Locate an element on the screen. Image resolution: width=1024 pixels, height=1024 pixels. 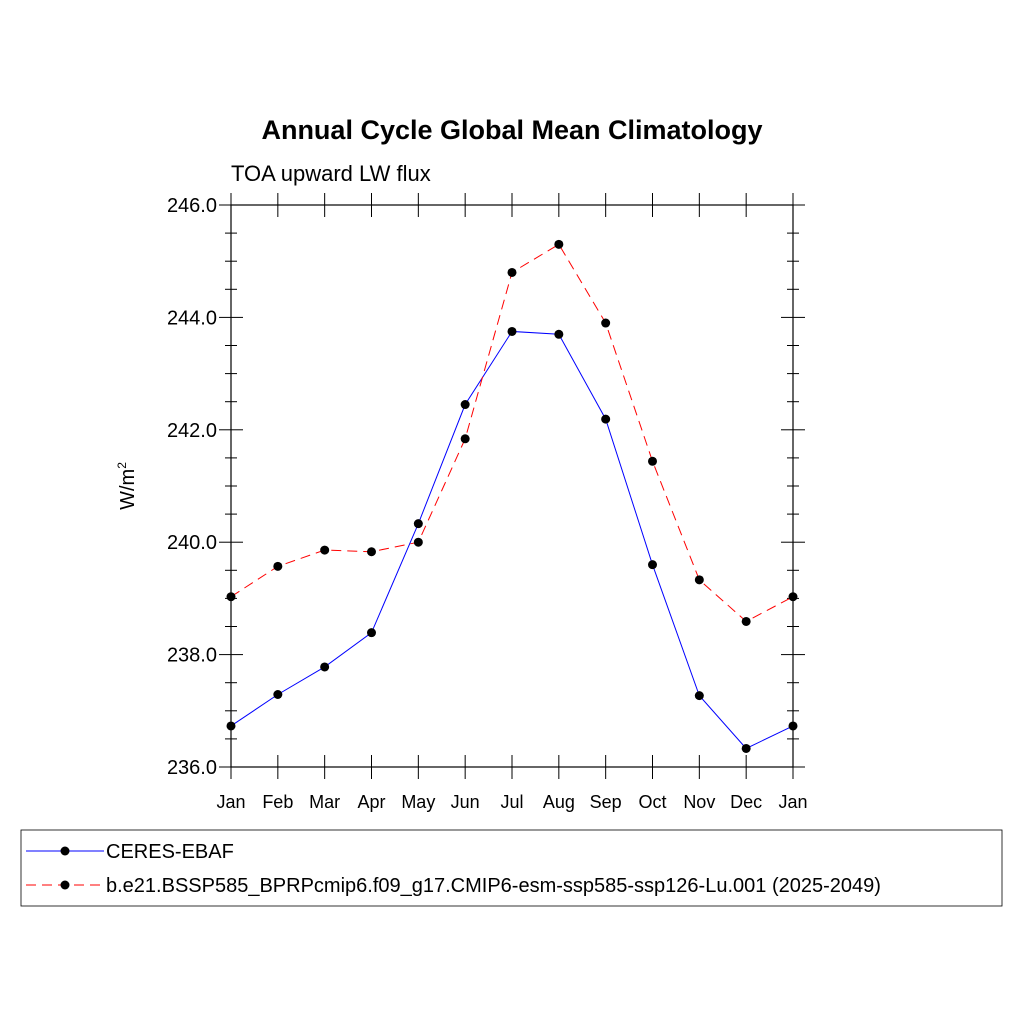
x-tick-label: May is located at coordinates (418, 802).